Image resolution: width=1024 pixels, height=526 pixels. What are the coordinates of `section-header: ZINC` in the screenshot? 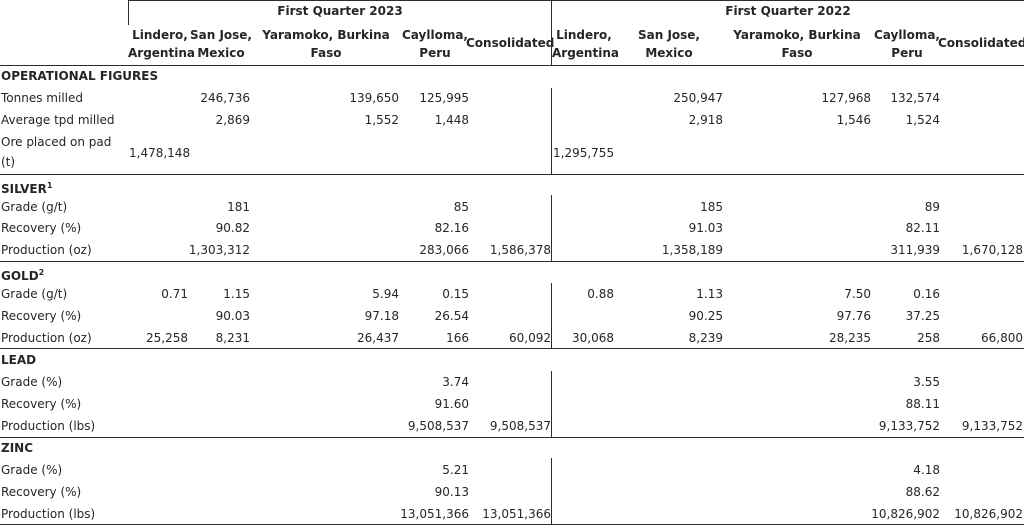 It's located at (17, 448).